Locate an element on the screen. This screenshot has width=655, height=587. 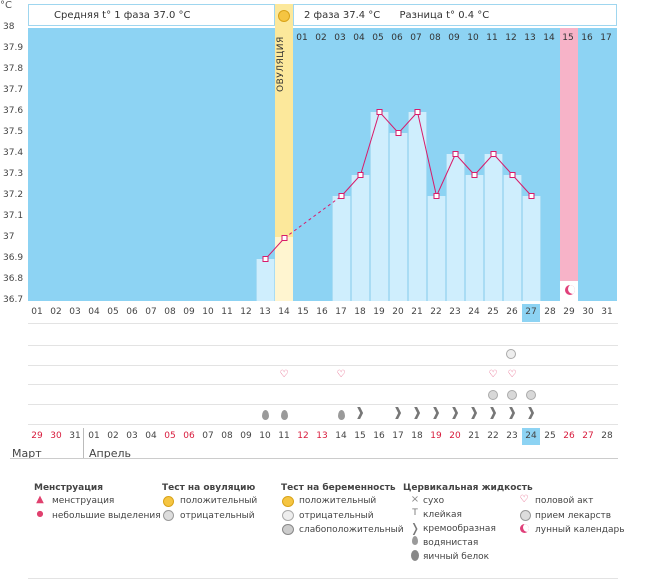
cycle-day-label: 24 is located at coordinates (474, 312).